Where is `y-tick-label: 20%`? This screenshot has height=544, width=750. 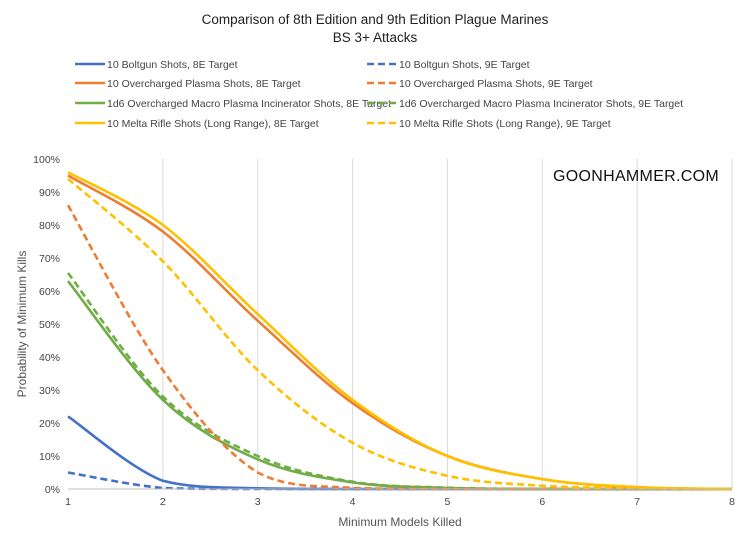 y-tick-label: 20% is located at coordinates (49, 424).